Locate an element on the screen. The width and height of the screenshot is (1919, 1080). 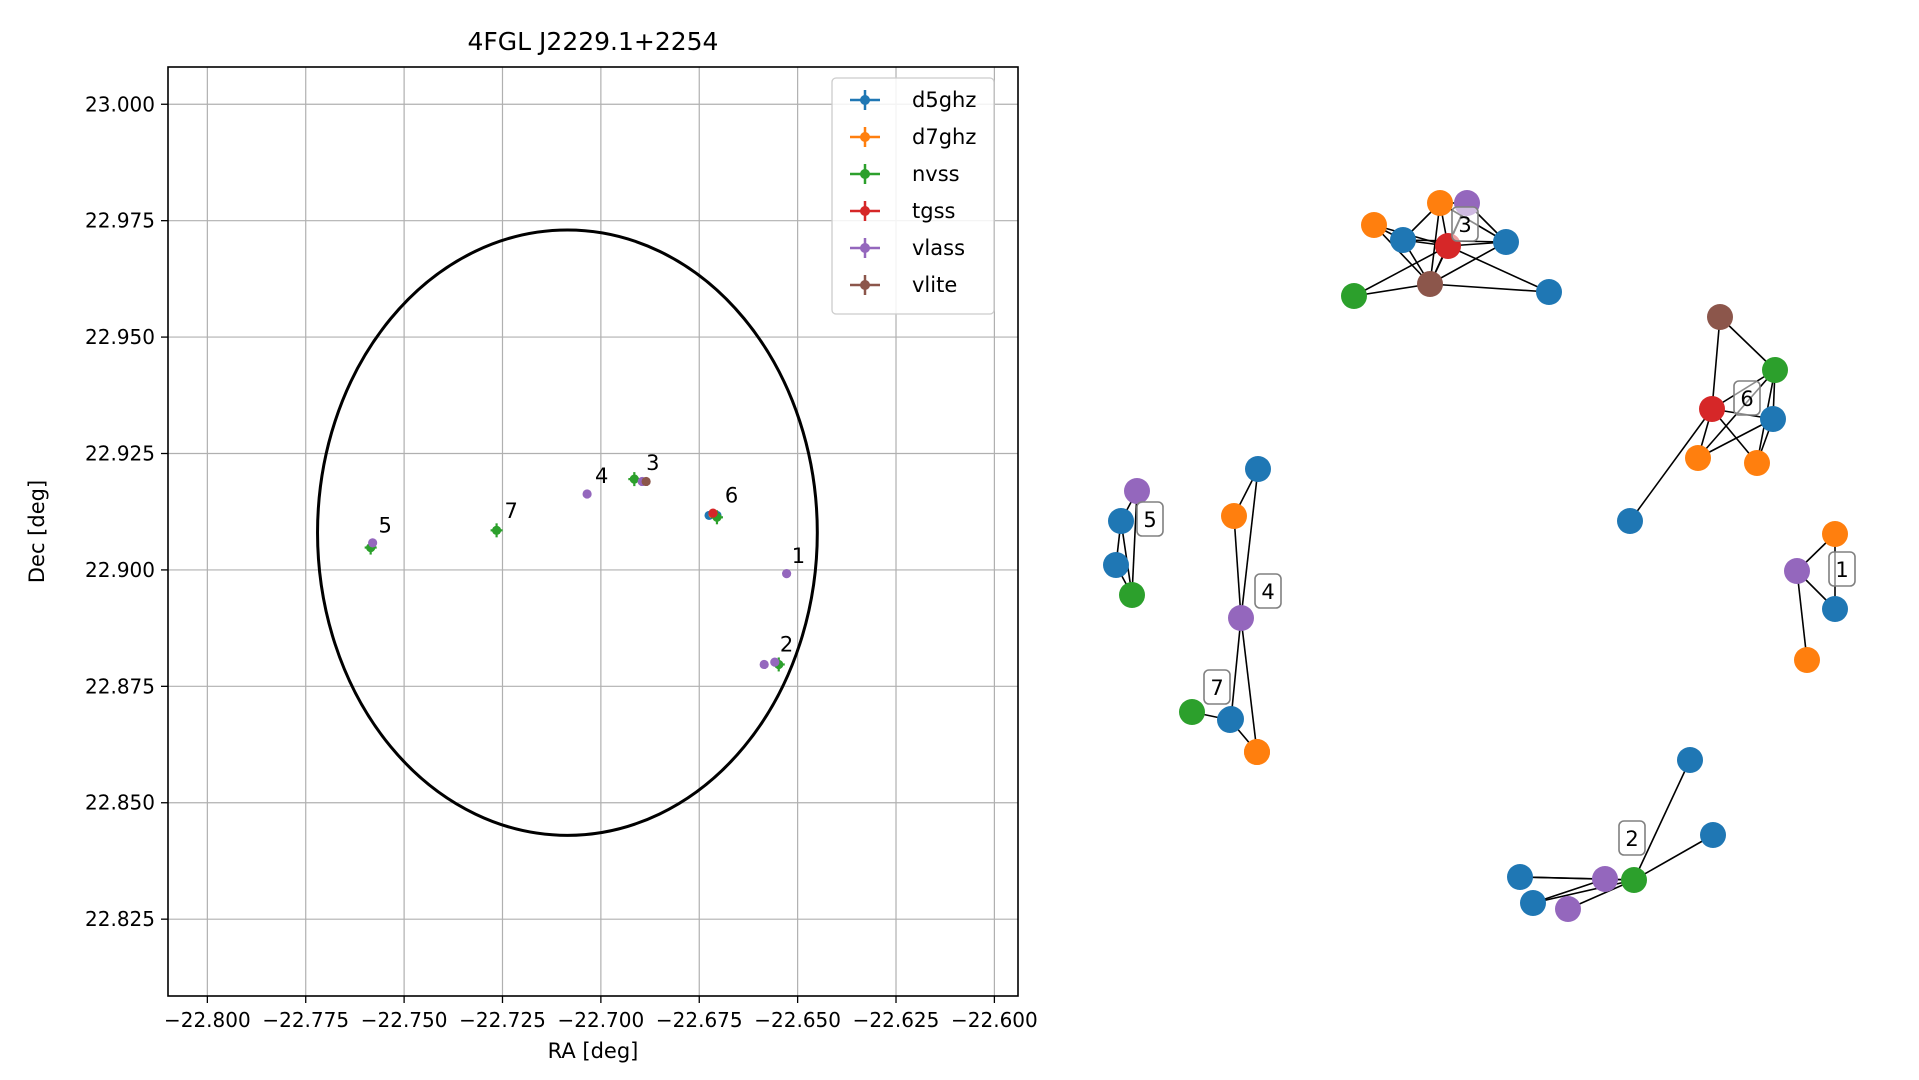
chart-title: 4FGL J2229.1+2254 is located at coordinates (593, 41).